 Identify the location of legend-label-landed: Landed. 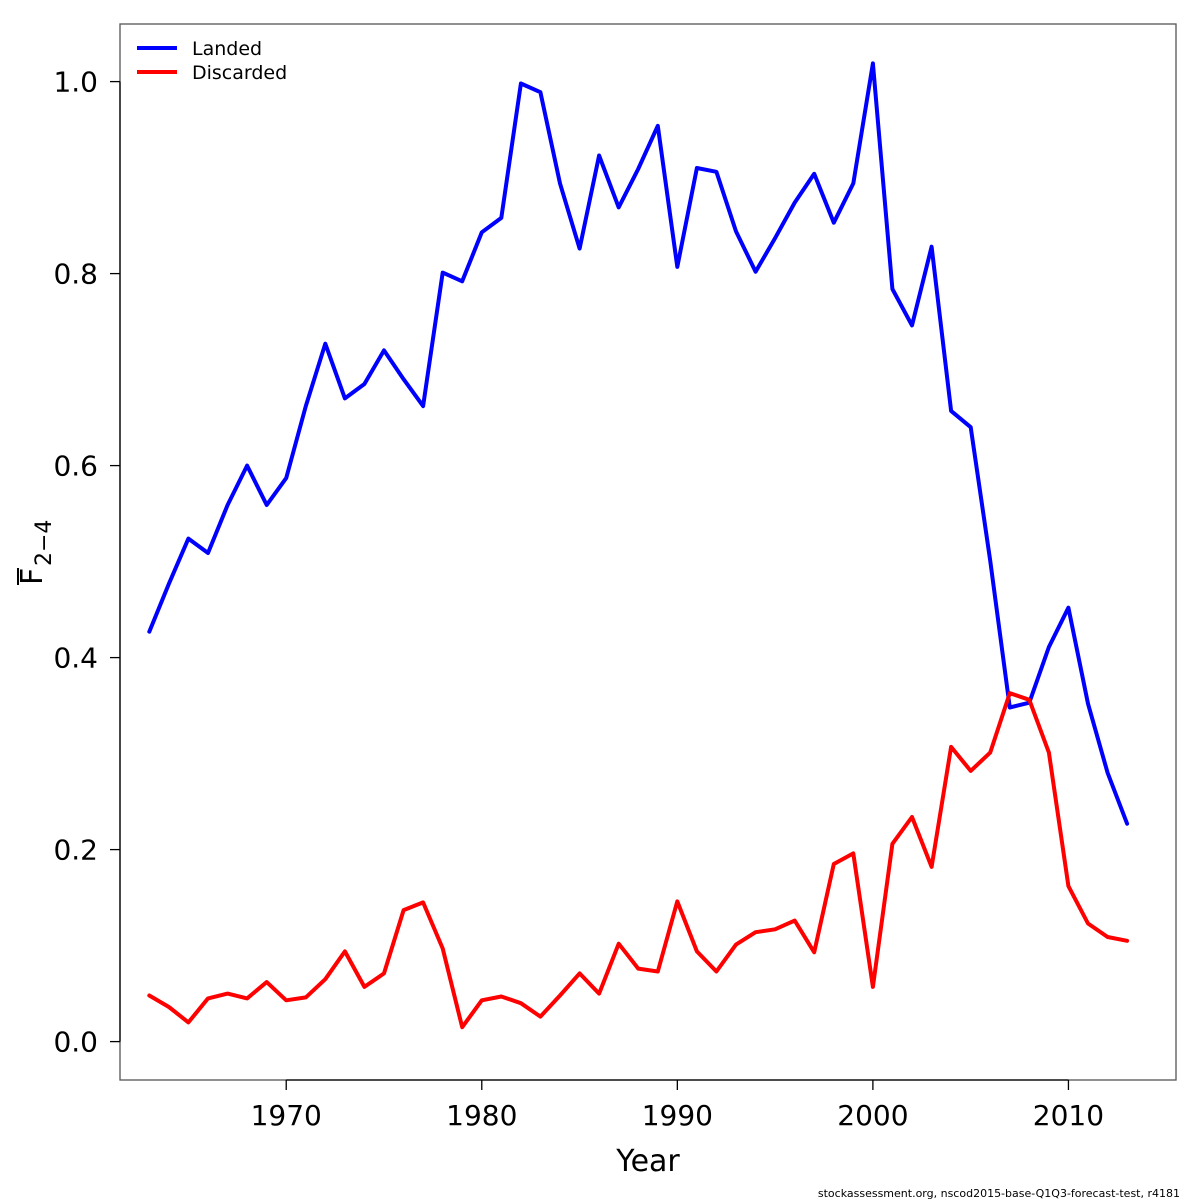
(227, 49).